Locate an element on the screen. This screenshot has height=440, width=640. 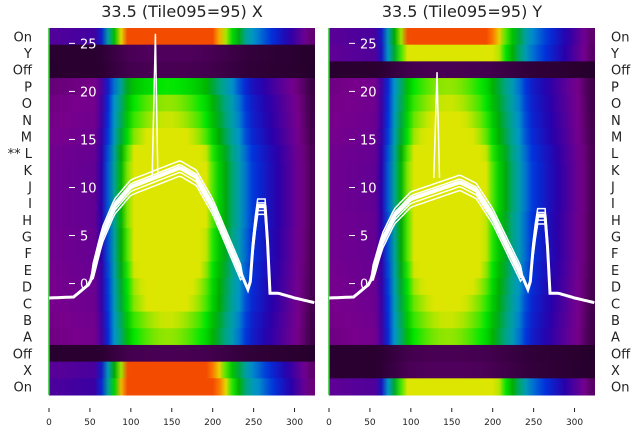
row-label: A is located at coordinates (27, 338).